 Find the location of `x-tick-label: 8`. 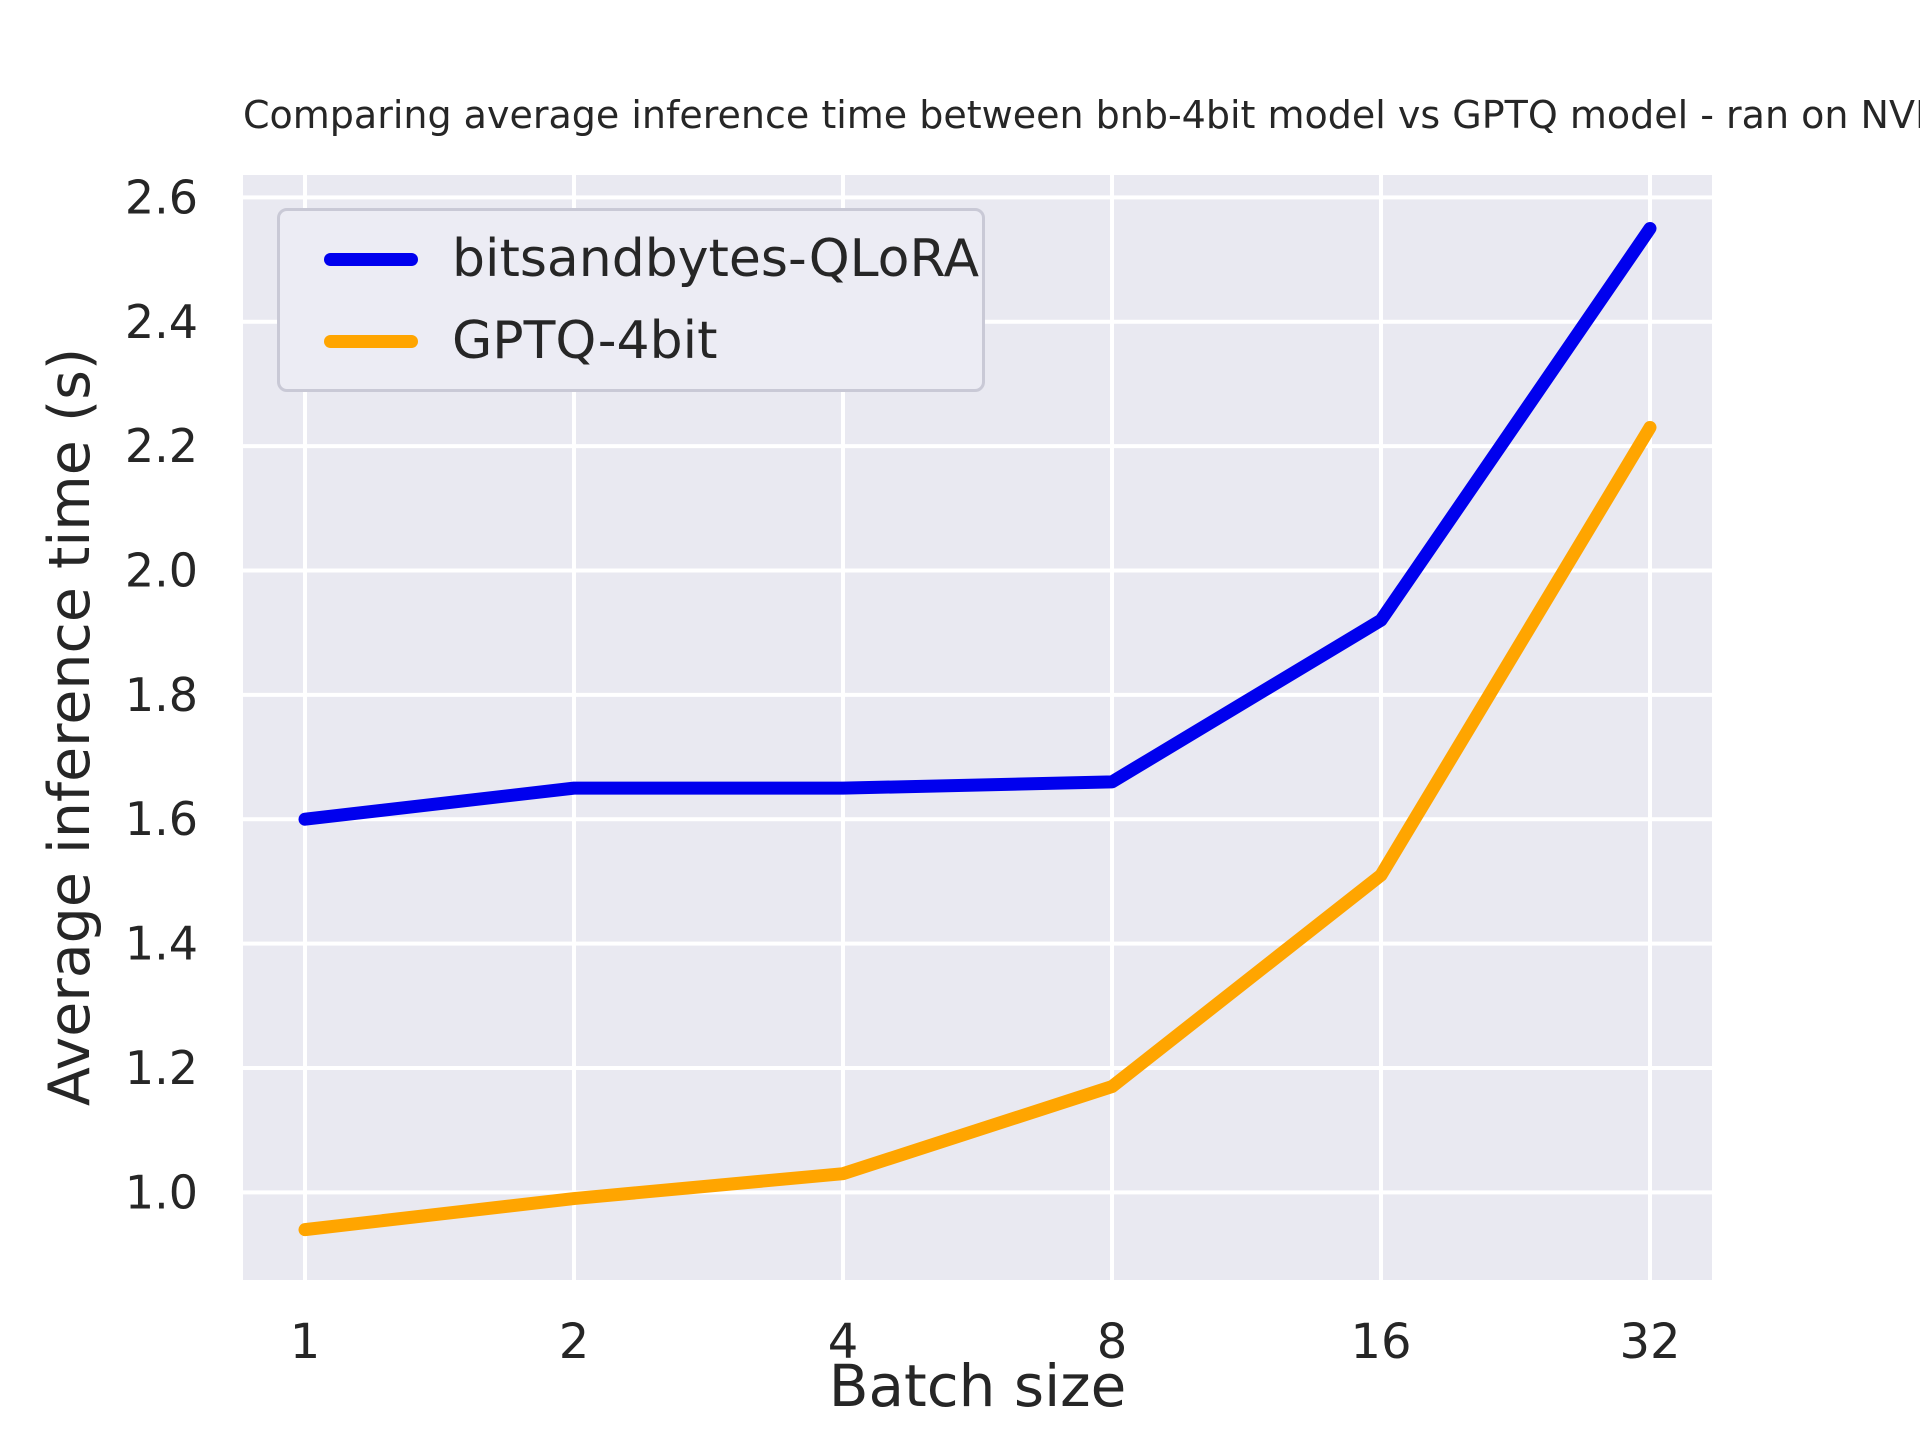

x-tick-label: 8 is located at coordinates (1112, 1342).